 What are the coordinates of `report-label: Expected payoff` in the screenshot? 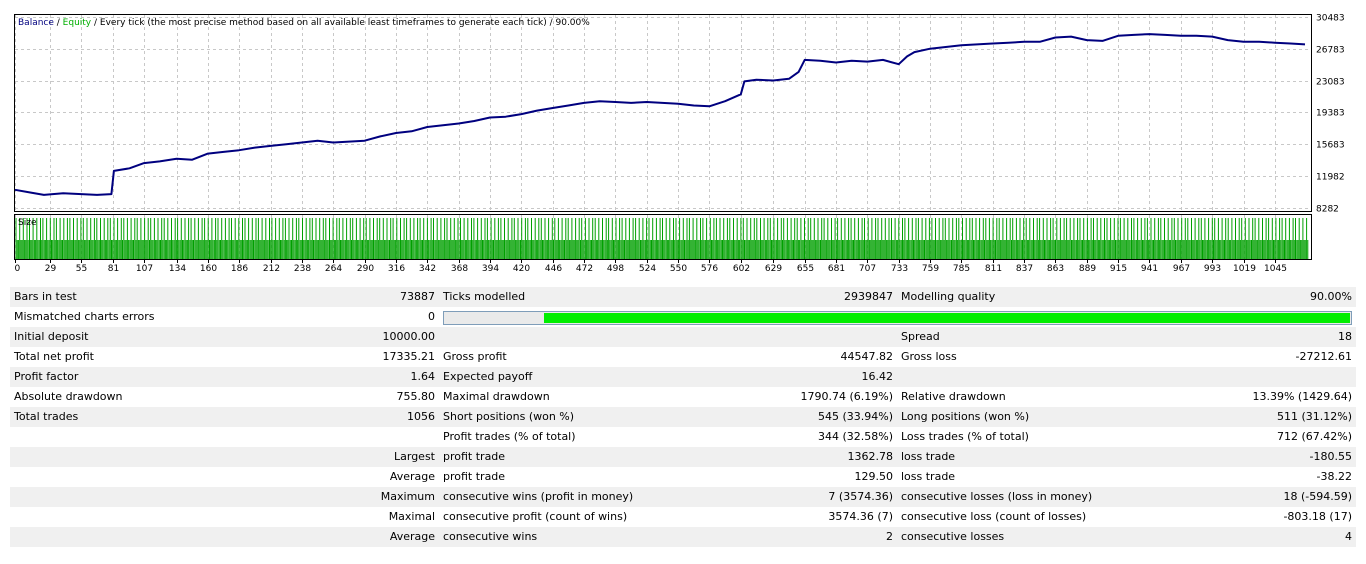 It's located at (552, 377).